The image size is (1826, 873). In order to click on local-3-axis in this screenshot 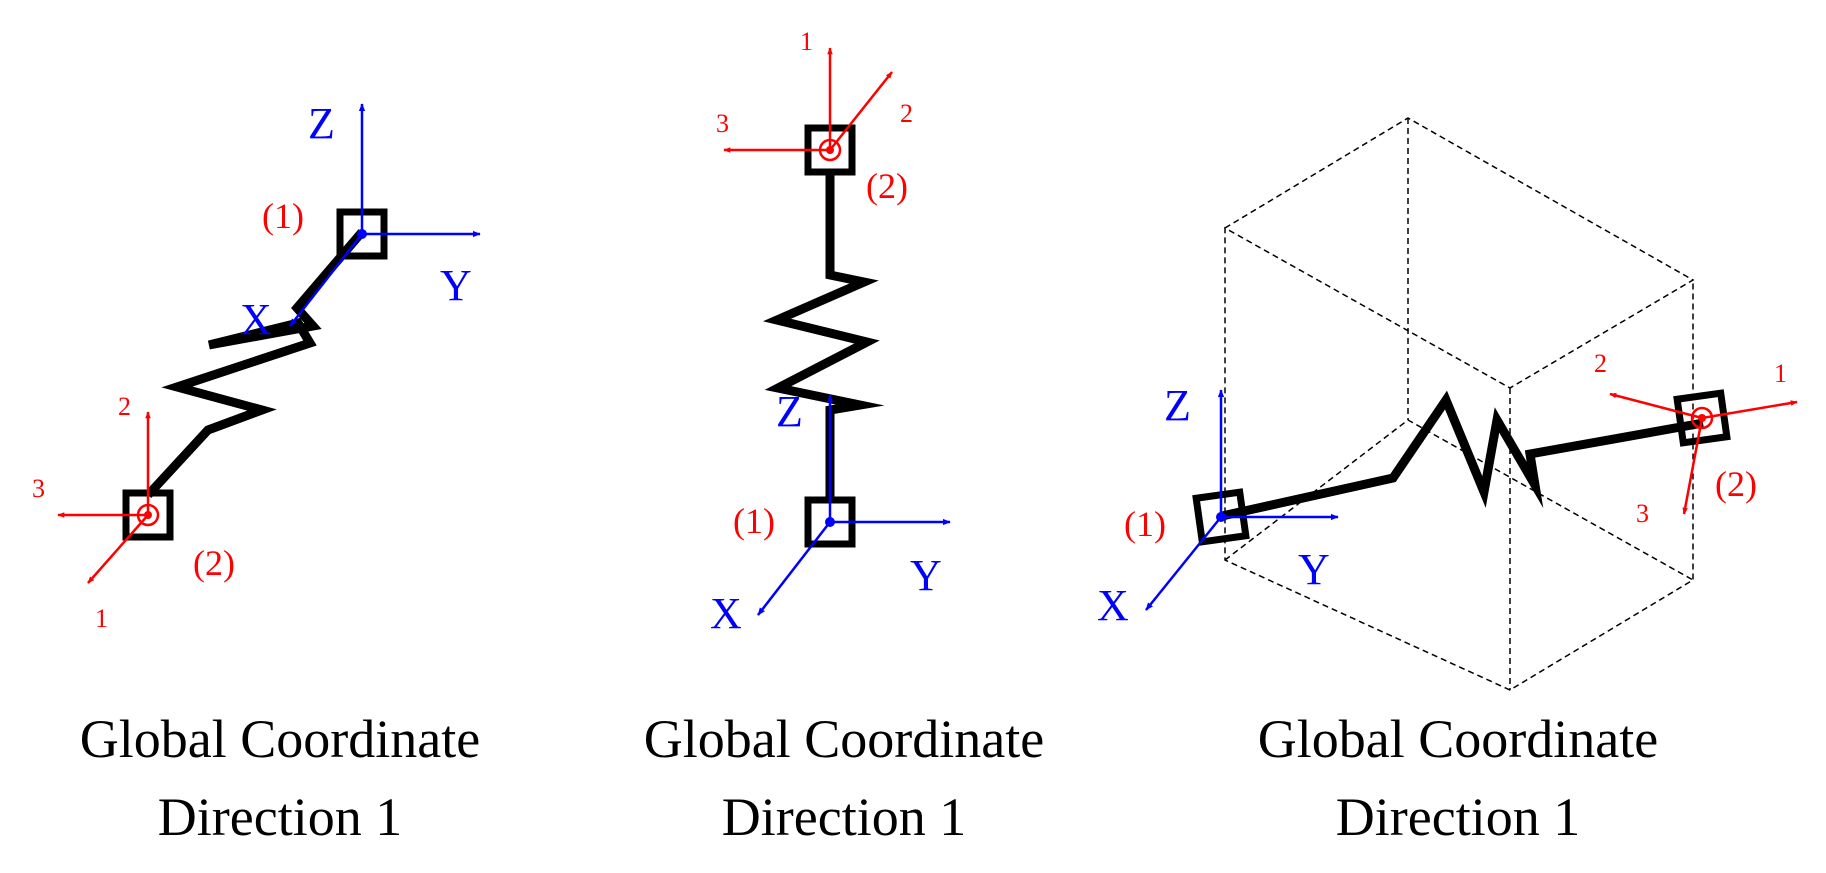, I will do `click(1693, 466)`.